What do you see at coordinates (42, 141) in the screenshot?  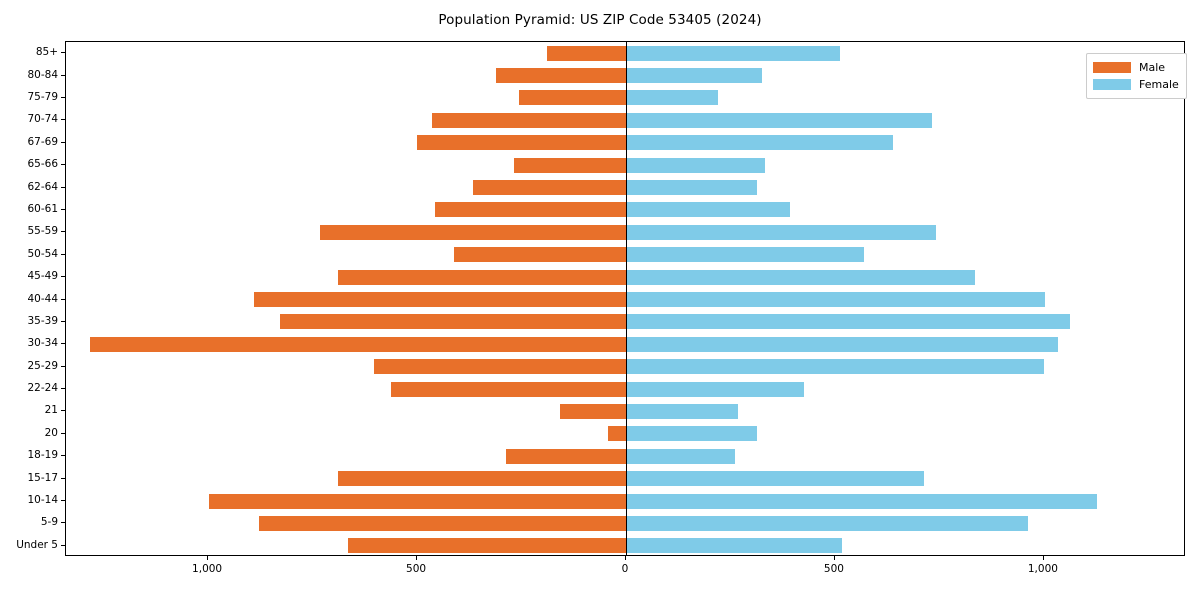 I see `y-tick-label: 67-69` at bounding box center [42, 141].